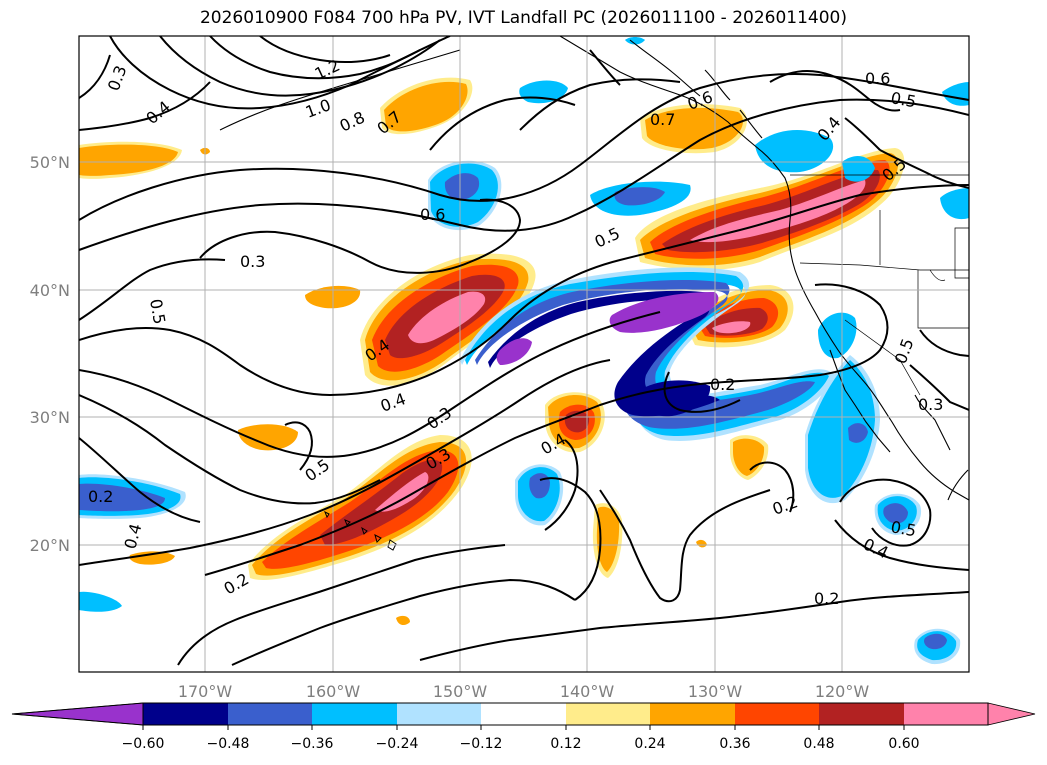 This screenshot has height=765, width=1047. What do you see at coordinates (333, 691) in the screenshot?
I see `lon-tick-label: 160°W` at bounding box center [333, 691].